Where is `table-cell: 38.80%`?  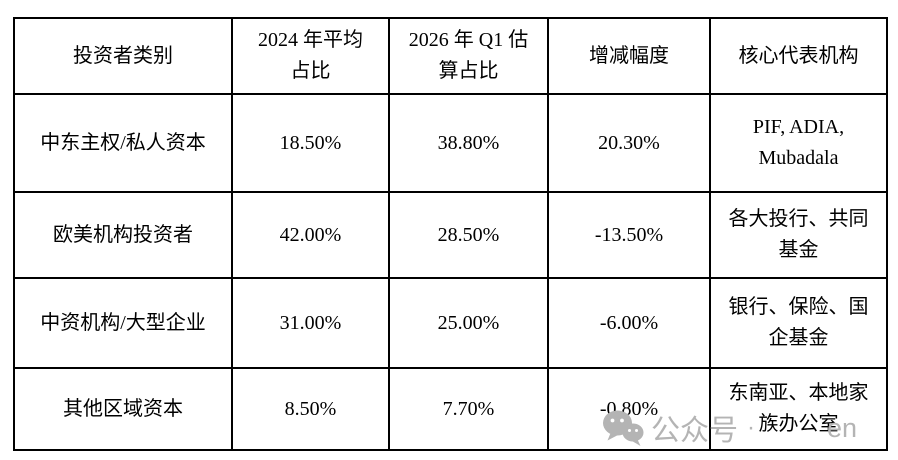 table-cell: 38.80% is located at coordinates (468, 143).